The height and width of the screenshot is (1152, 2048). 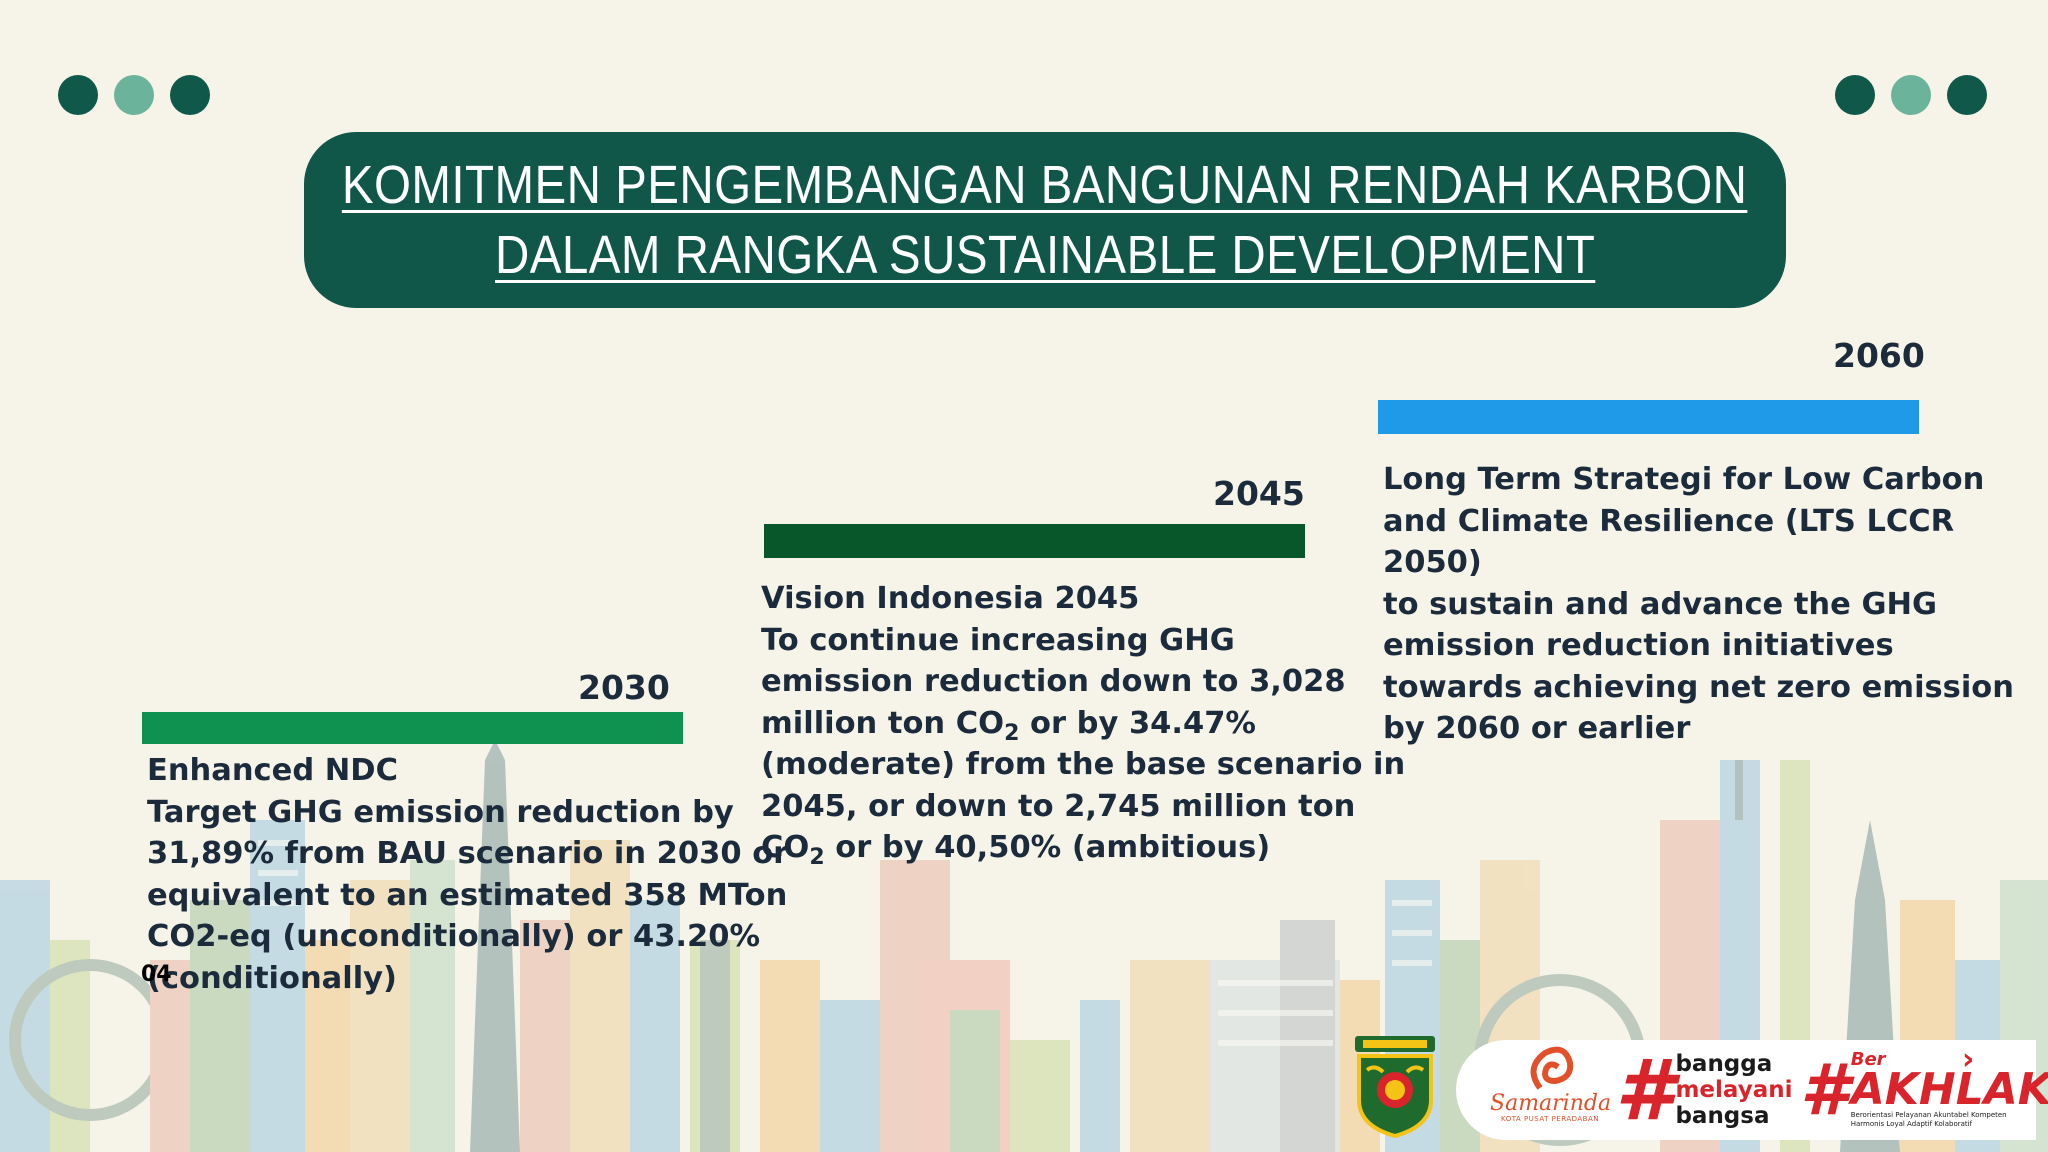 What do you see at coordinates (785, 847) in the screenshot?
I see `milestone-2045-text-part: CO` at bounding box center [785, 847].